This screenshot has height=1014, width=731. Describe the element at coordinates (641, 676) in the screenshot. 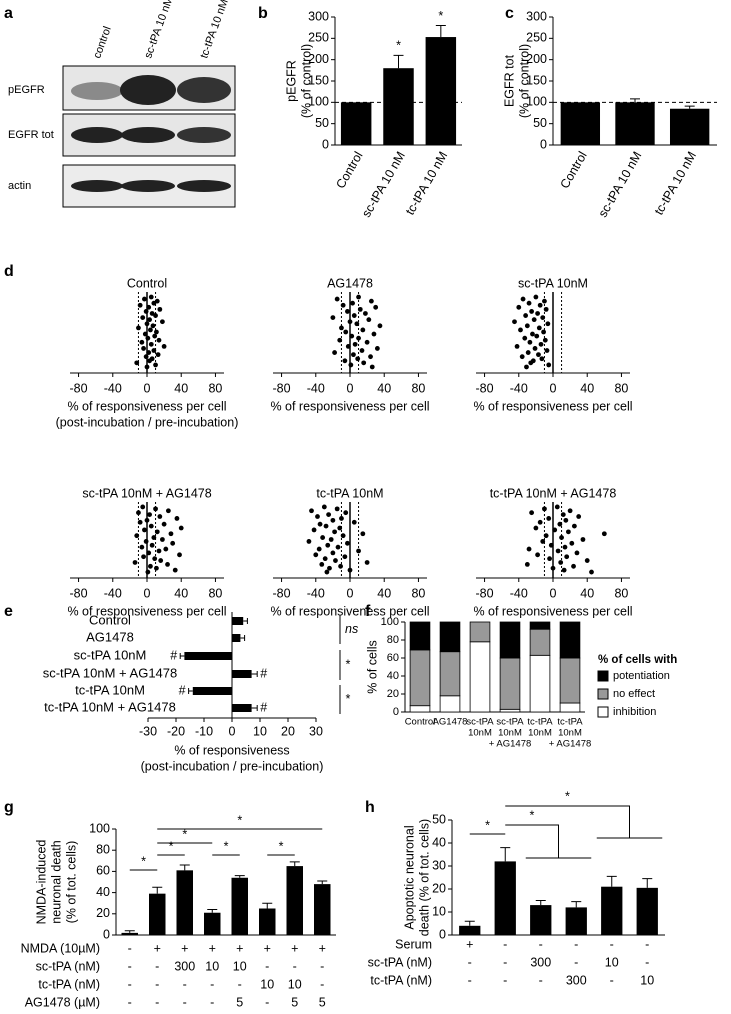

I see `legend-label: potentiation` at that location.